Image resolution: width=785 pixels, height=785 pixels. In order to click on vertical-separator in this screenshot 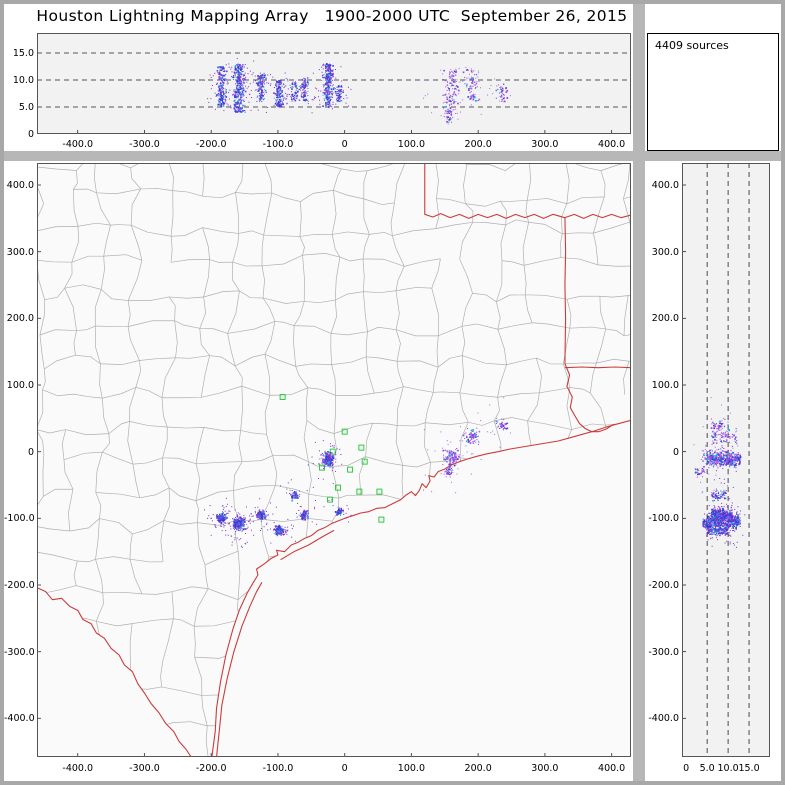, I will do `click(639, 392)`.